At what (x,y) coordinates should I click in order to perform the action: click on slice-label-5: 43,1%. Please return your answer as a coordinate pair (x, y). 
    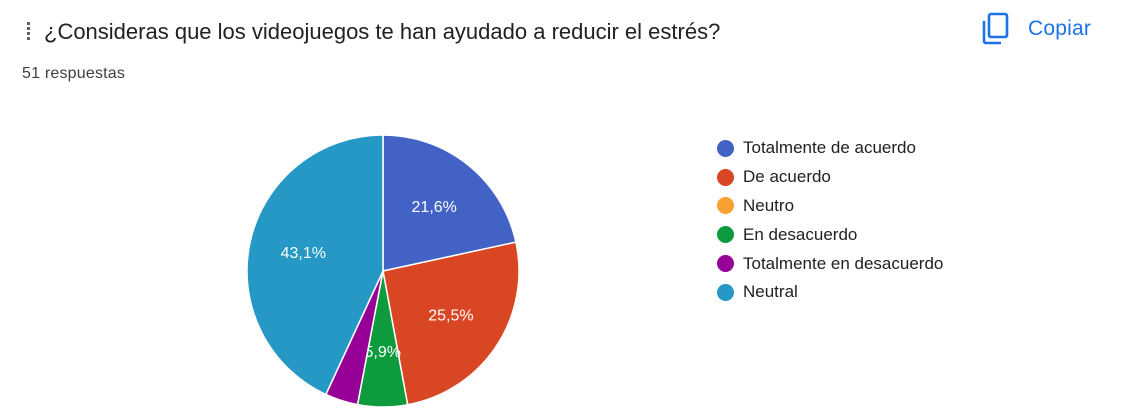
    Looking at the image, I should click on (303, 253).